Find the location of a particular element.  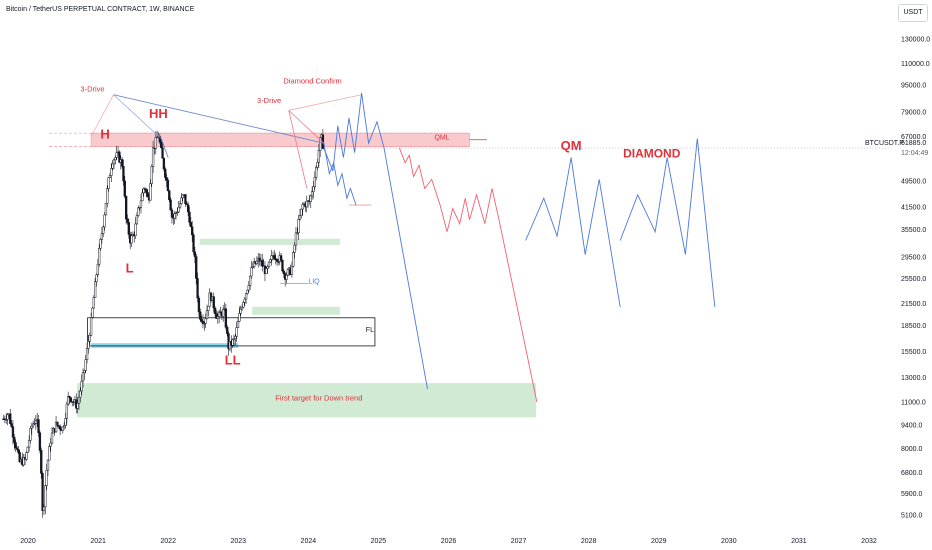

y-tick-label: 9400.0 is located at coordinates (912, 425).